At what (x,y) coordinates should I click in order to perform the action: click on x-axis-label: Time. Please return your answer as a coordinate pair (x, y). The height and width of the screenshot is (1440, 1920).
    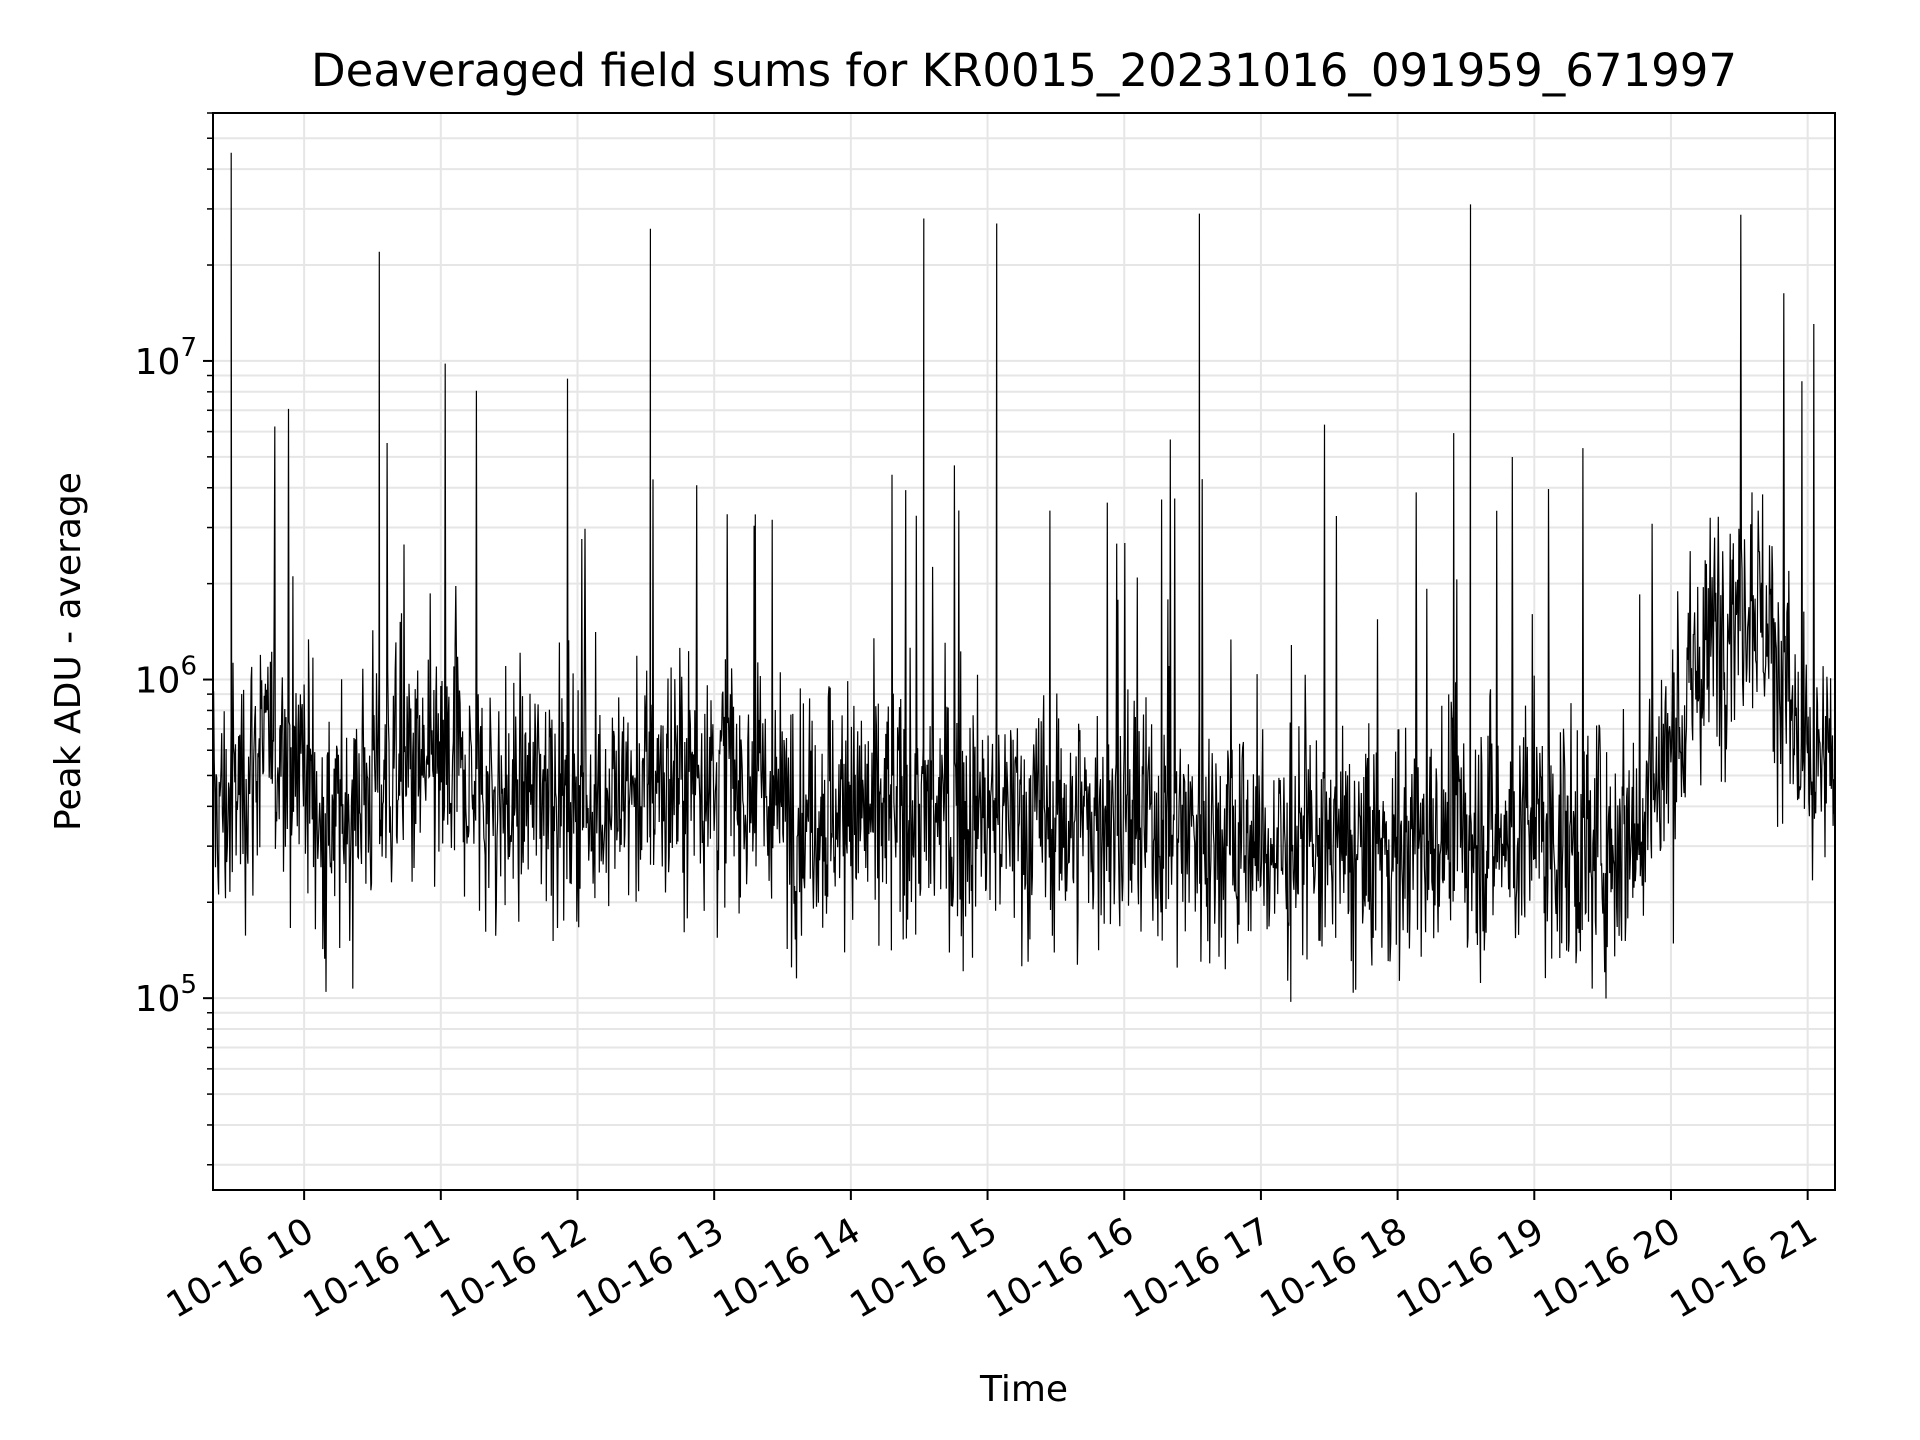
    Looking at the image, I should click on (1023, 1389).